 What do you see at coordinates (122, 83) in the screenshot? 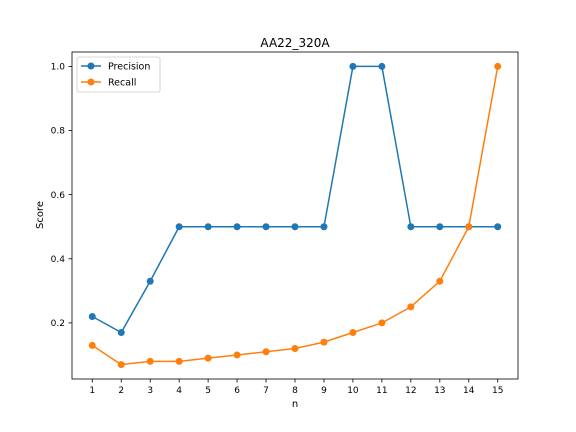
I see `legend-recall-label: Recall` at bounding box center [122, 83].